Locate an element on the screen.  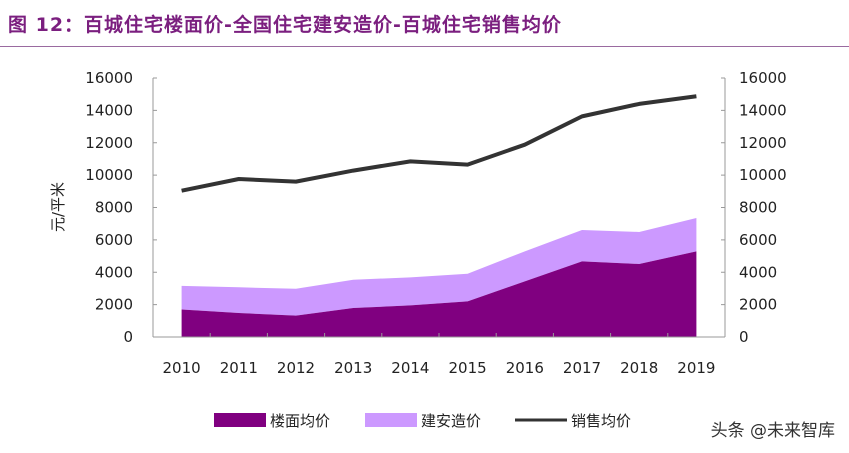
x-tick-label: 2014 is located at coordinates (410, 368).